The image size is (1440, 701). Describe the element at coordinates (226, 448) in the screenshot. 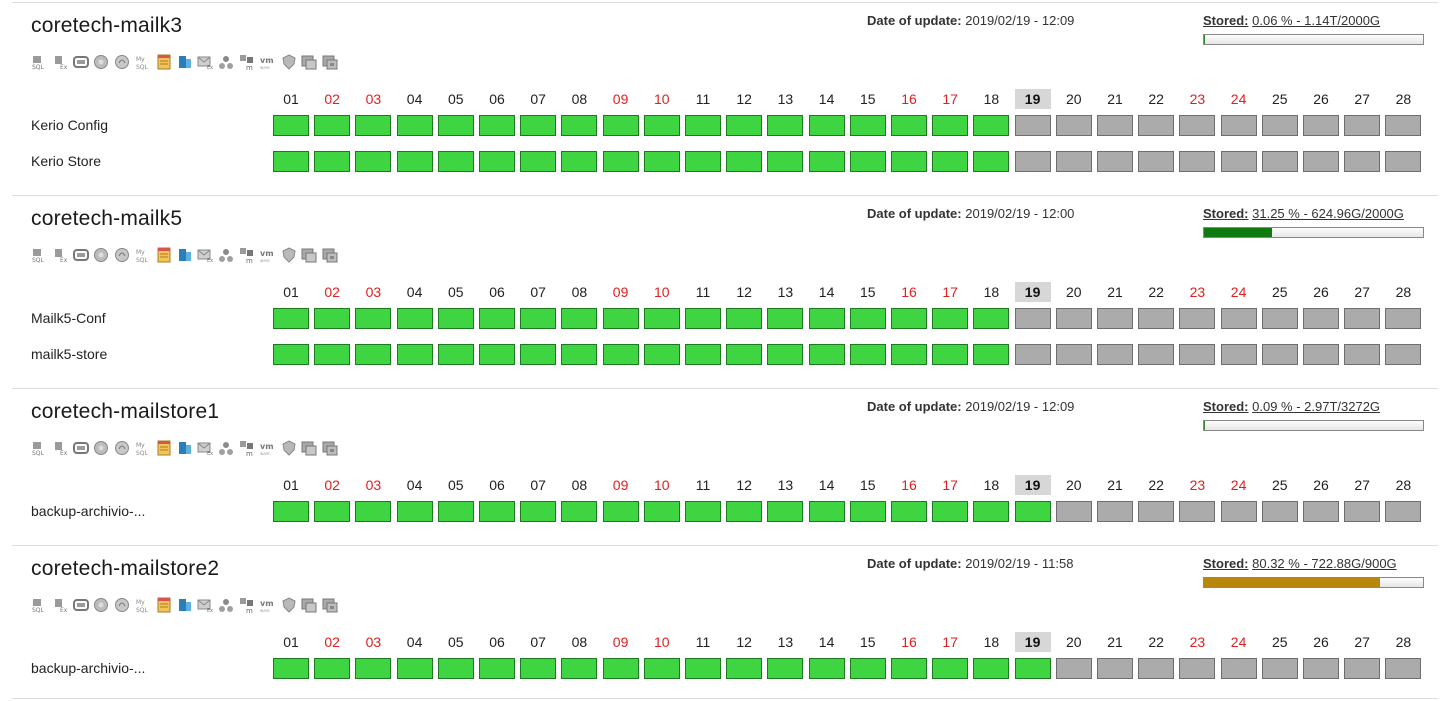

I see `network-icon` at that location.